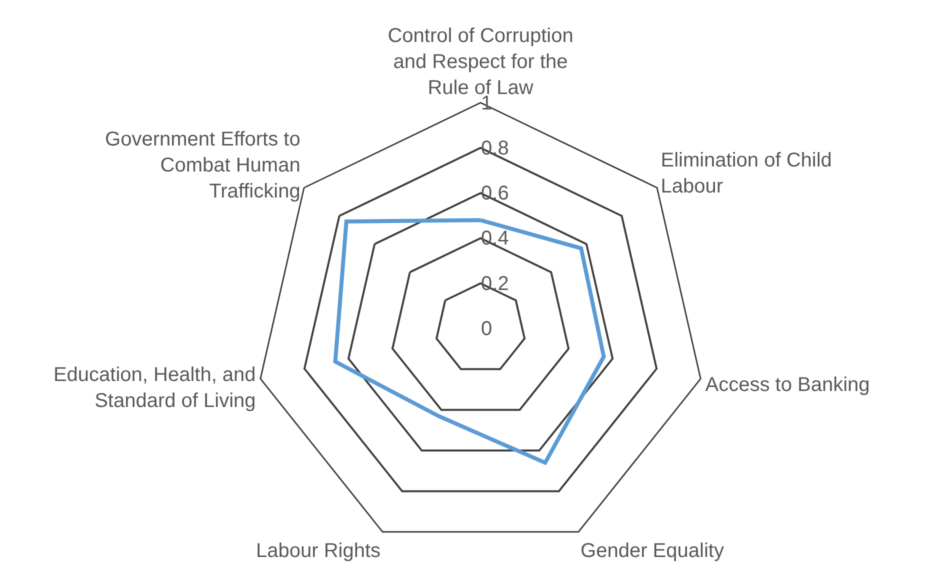 The image size is (943, 587). I want to click on y-tick-label: 0.6, so click(495, 193).